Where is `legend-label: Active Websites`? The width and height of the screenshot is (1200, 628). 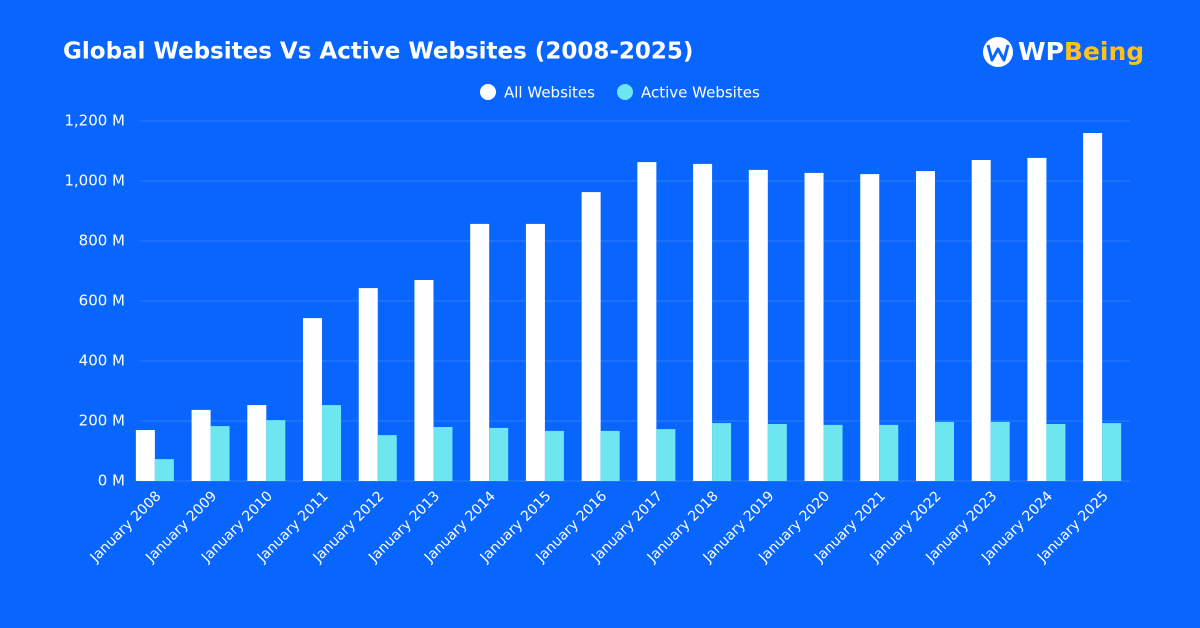 legend-label: Active Websites is located at coordinates (700, 93).